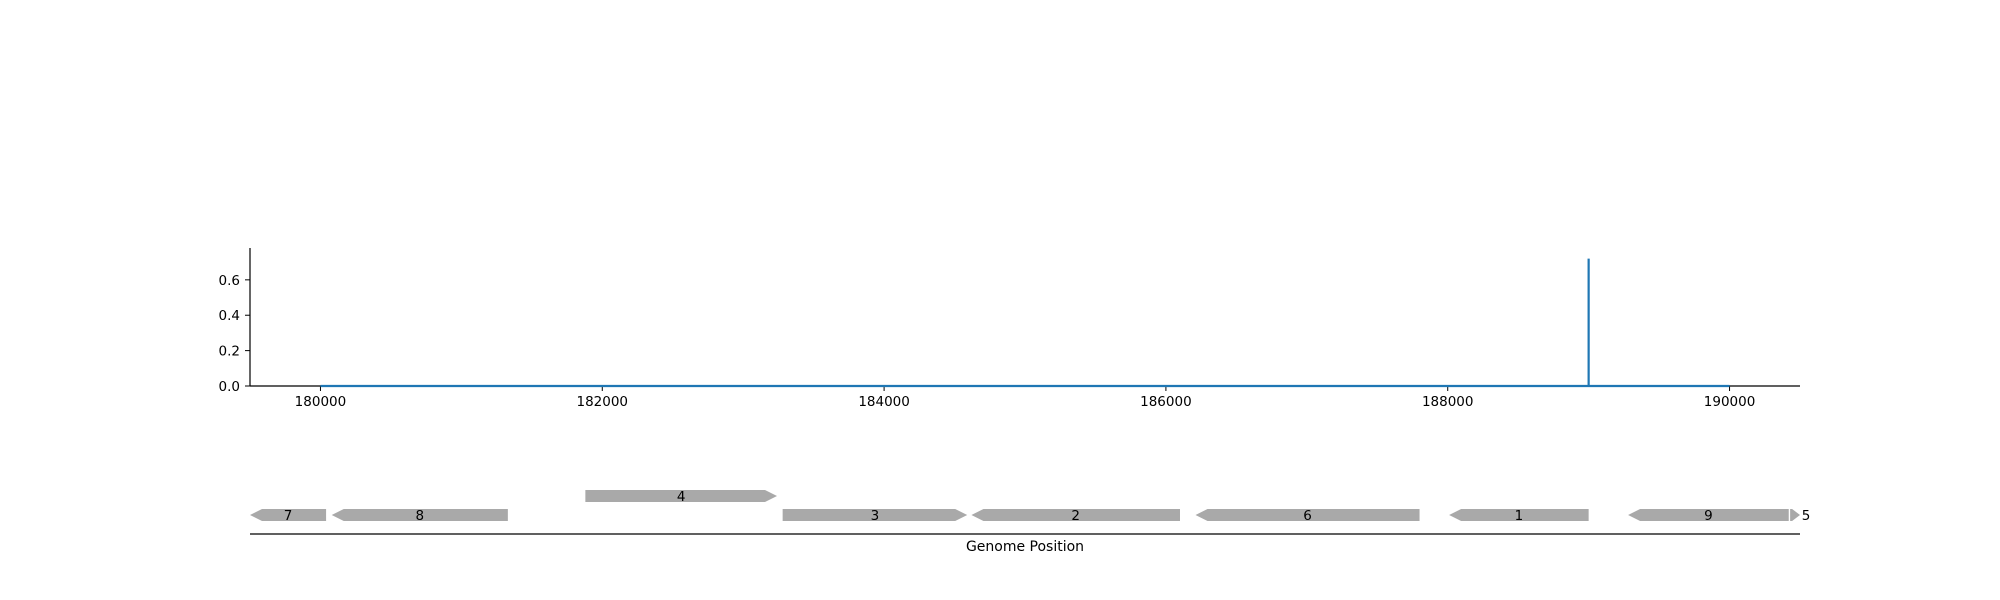 This screenshot has height=600, width=2000. I want to click on gene-feature-label: 5, so click(1806, 516).